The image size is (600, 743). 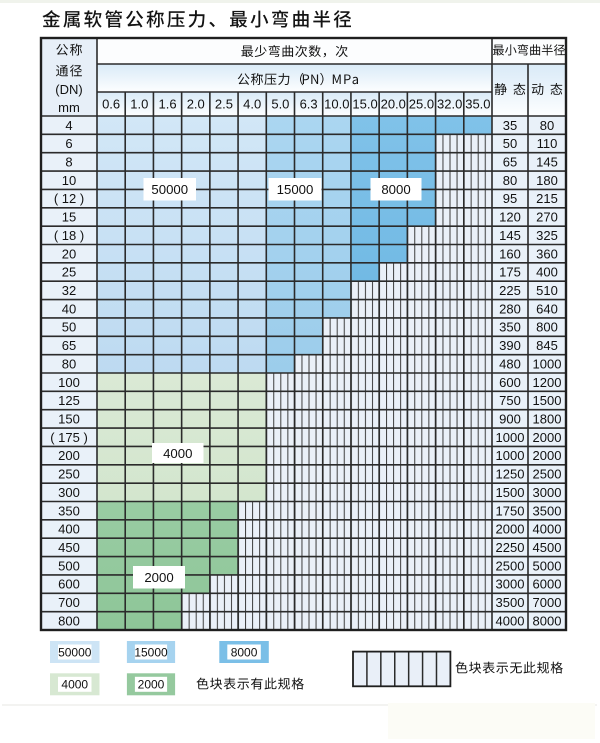 I want to click on svg-text: 175, so click(x=510, y=272).